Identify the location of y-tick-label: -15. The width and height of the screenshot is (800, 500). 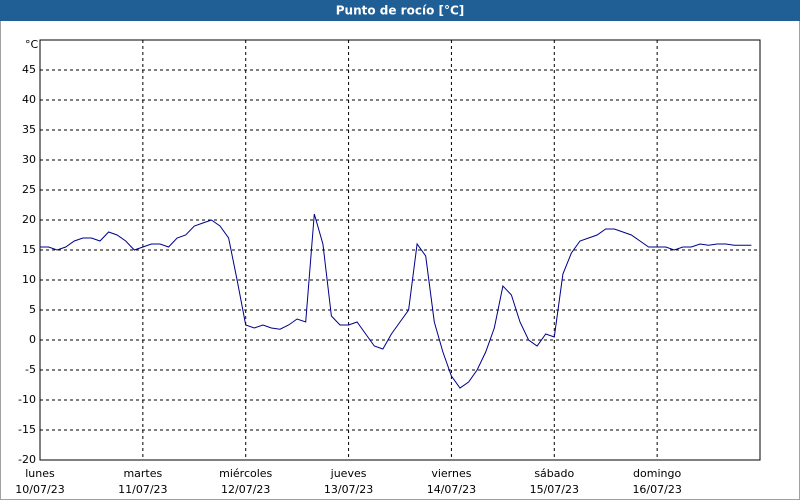
(27, 429).